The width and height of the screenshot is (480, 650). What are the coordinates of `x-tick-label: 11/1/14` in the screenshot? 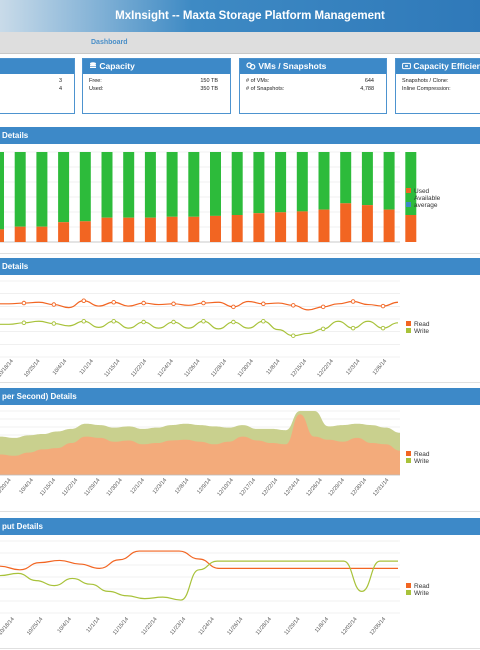 It's located at (93, 625).